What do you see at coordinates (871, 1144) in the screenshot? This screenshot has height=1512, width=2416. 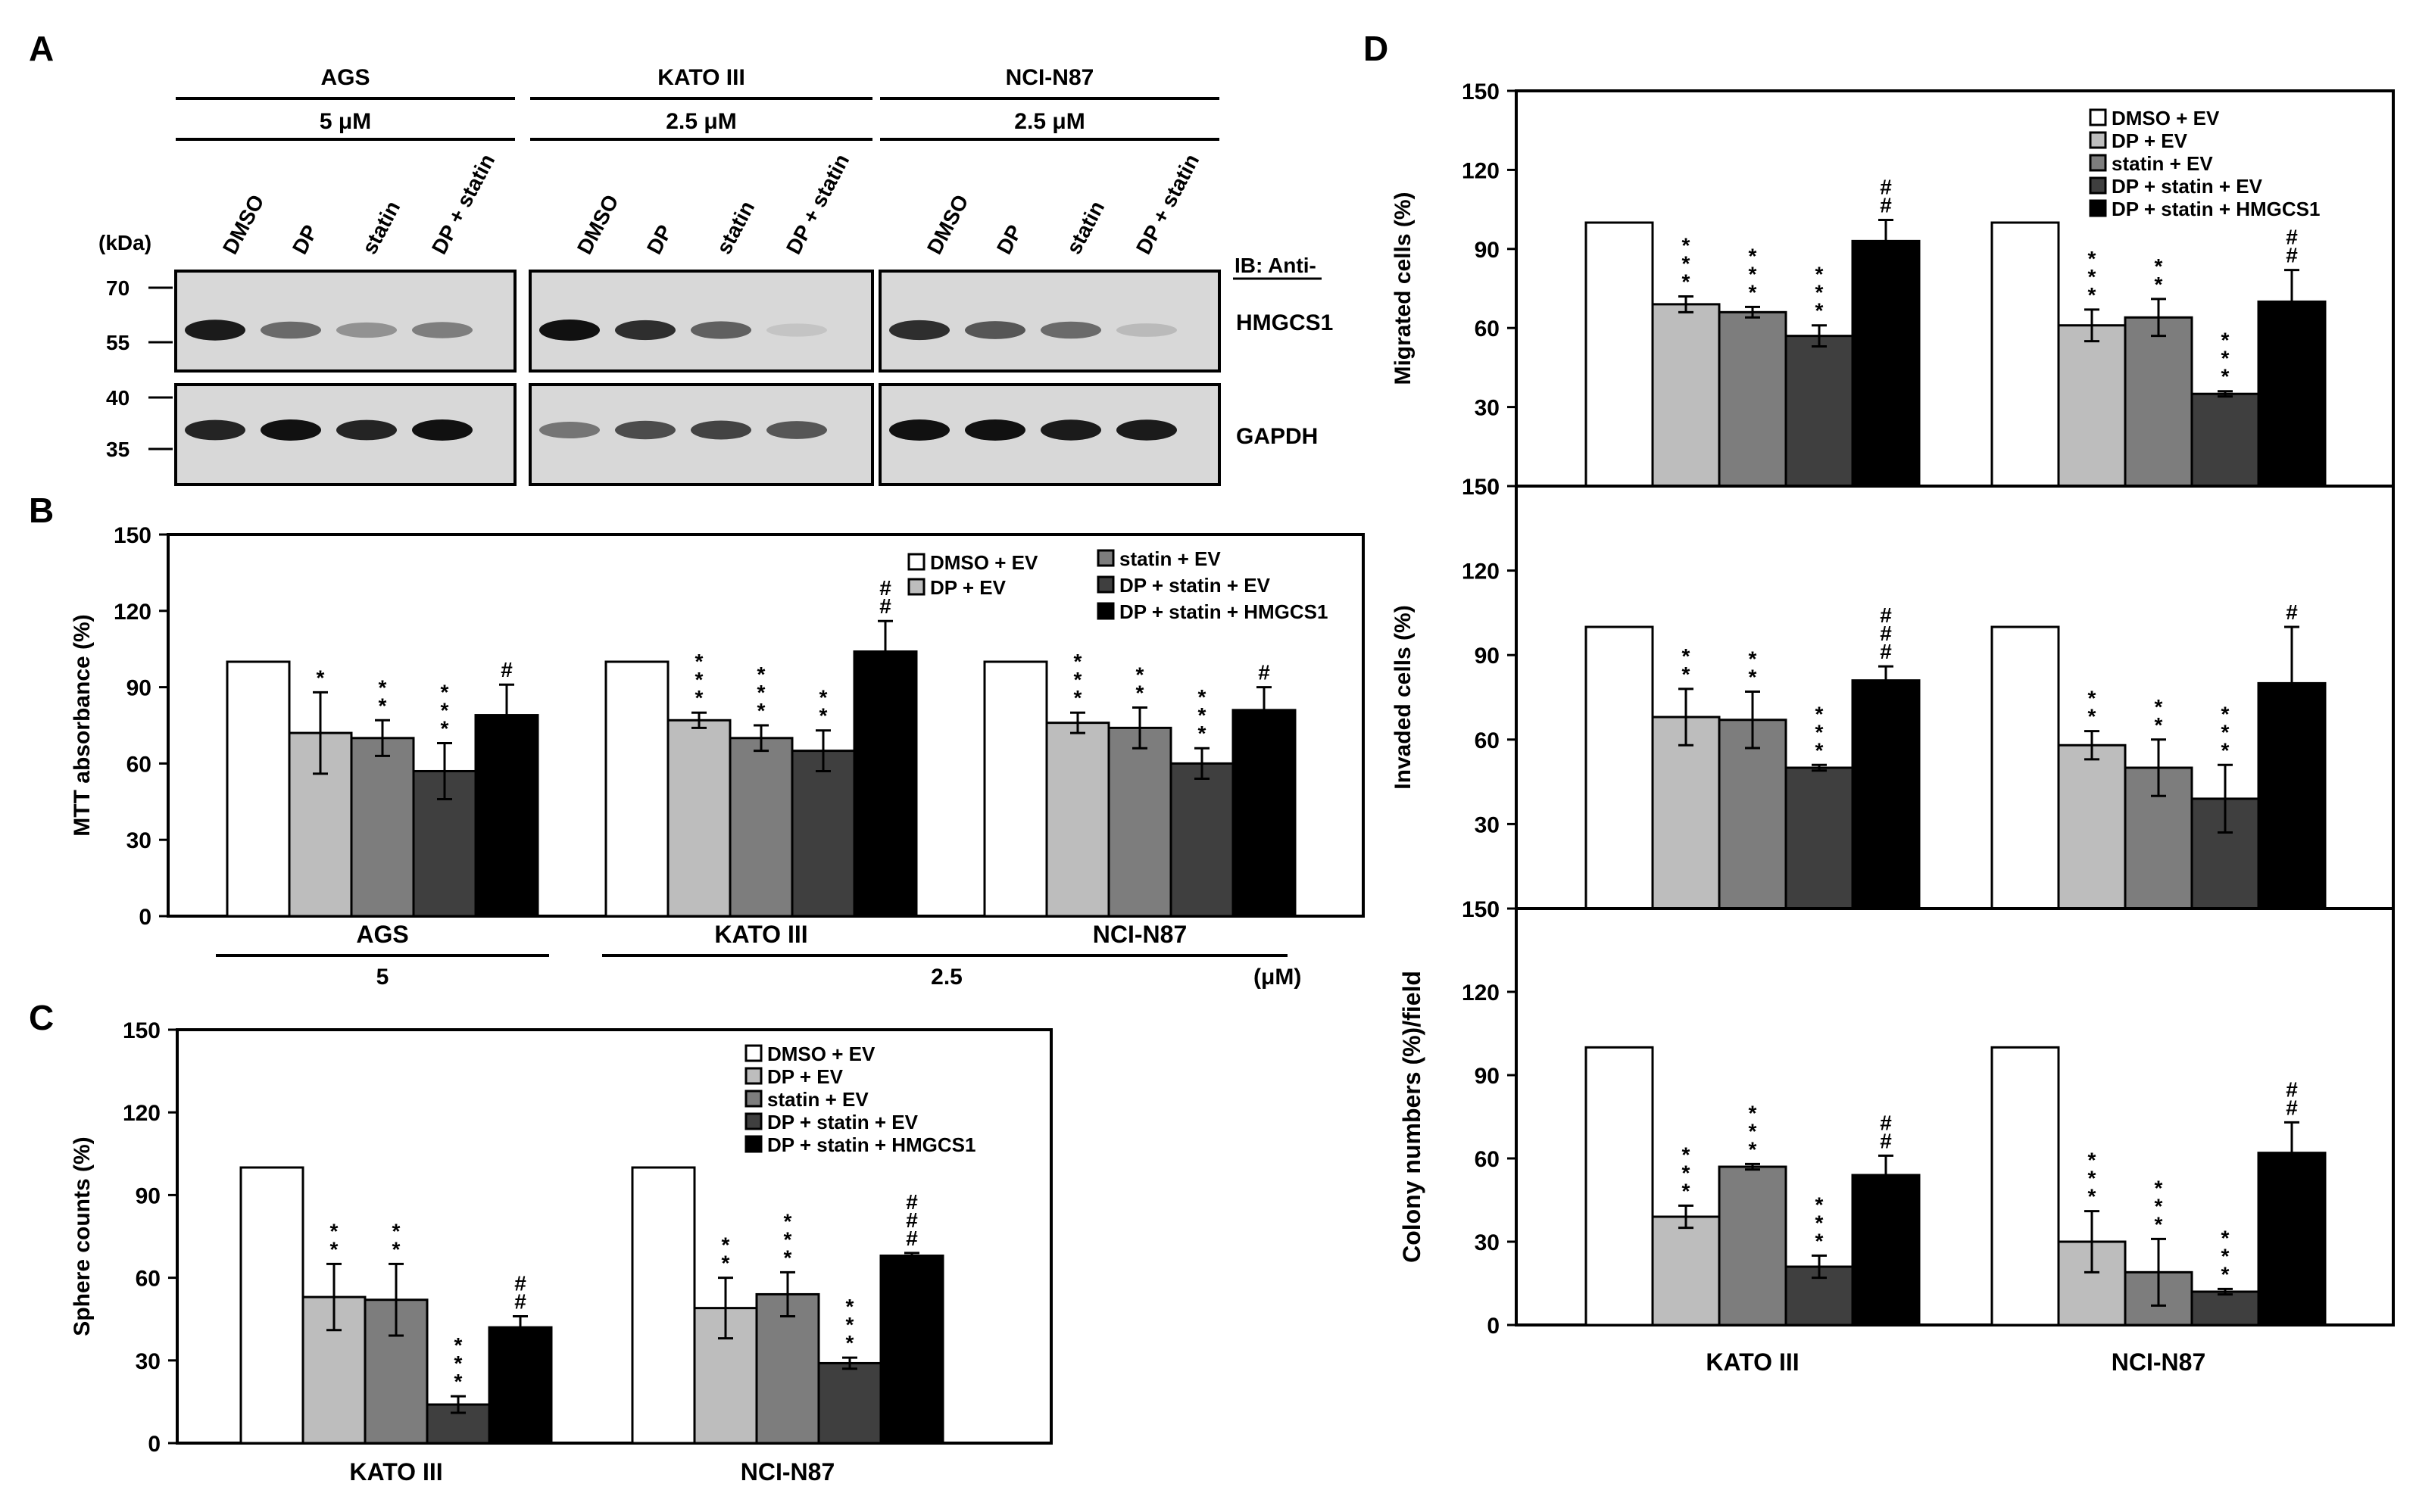 I see `legend-label: DP + statin + HMGCS1` at bounding box center [871, 1144].